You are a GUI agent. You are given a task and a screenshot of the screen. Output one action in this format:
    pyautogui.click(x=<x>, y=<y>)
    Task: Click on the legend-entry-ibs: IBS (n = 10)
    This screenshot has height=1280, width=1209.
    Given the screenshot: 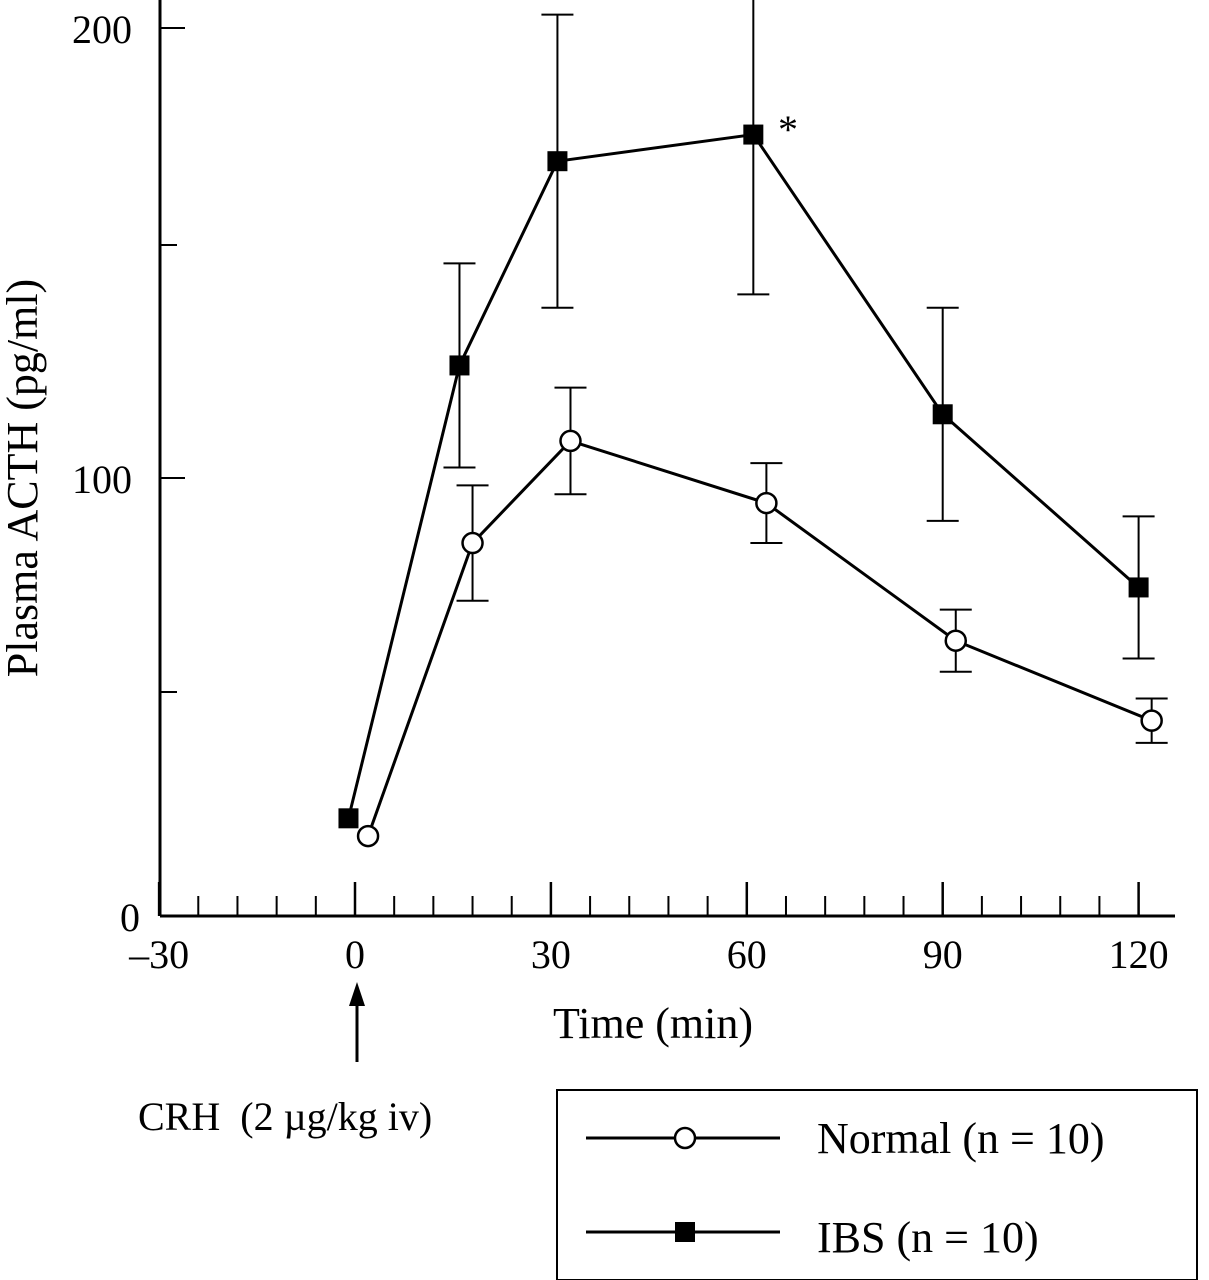 What is the action you would take?
    pyautogui.click(x=812, y=1237)
    